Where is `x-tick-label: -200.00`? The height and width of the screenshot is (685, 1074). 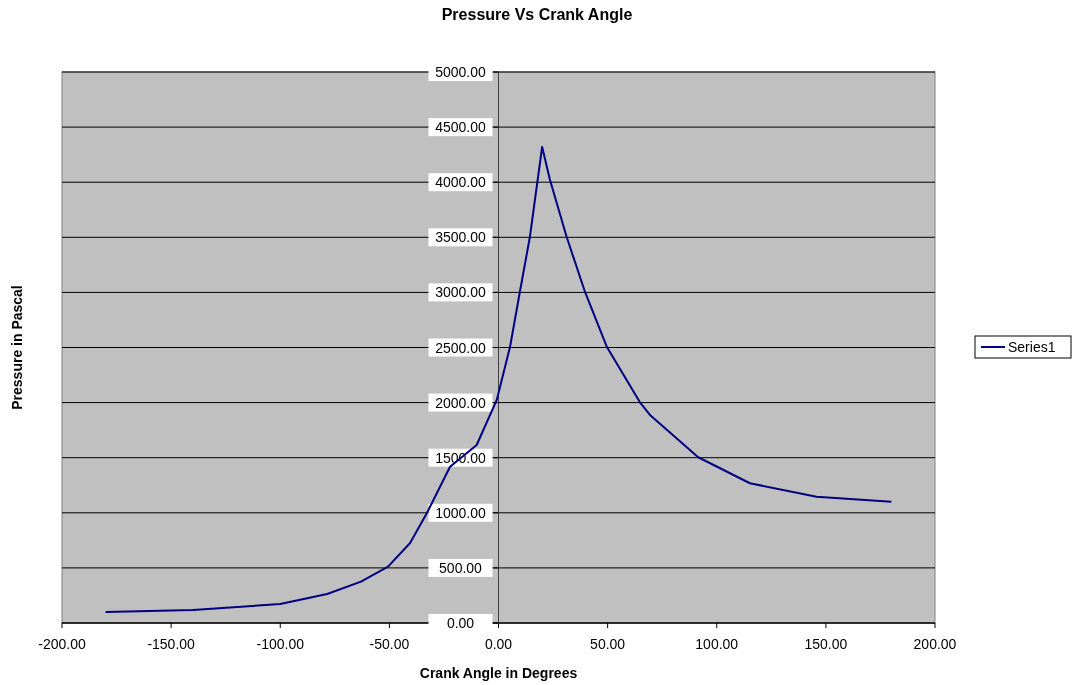 x-tick-label: -200.00 is located at coordinates (62, 644).